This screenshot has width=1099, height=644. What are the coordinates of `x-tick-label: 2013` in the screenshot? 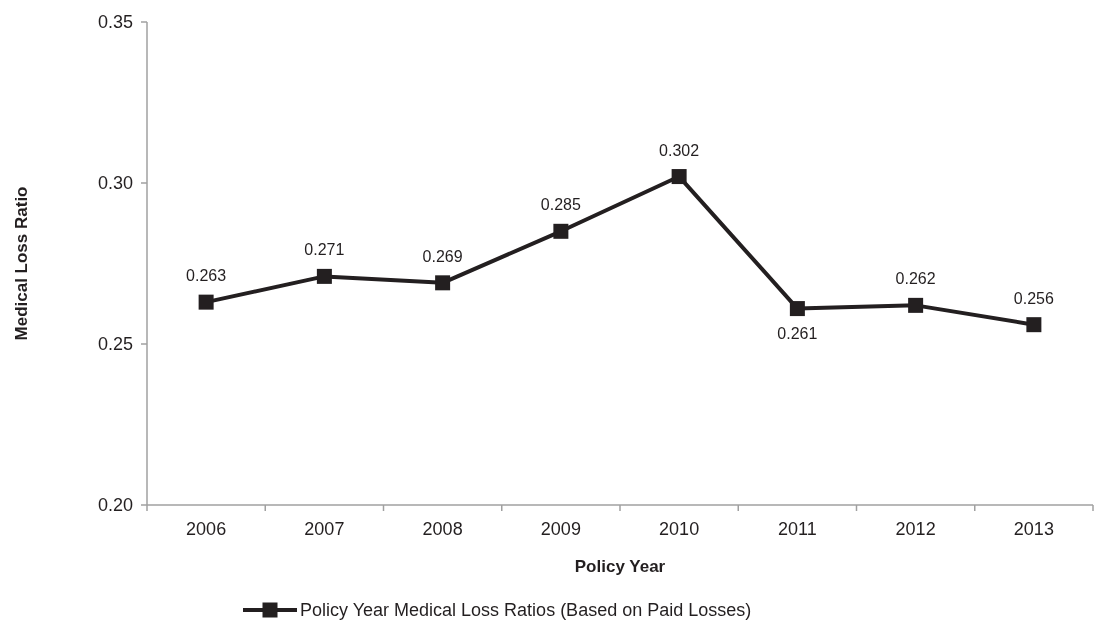 It's located at (1033, 529).